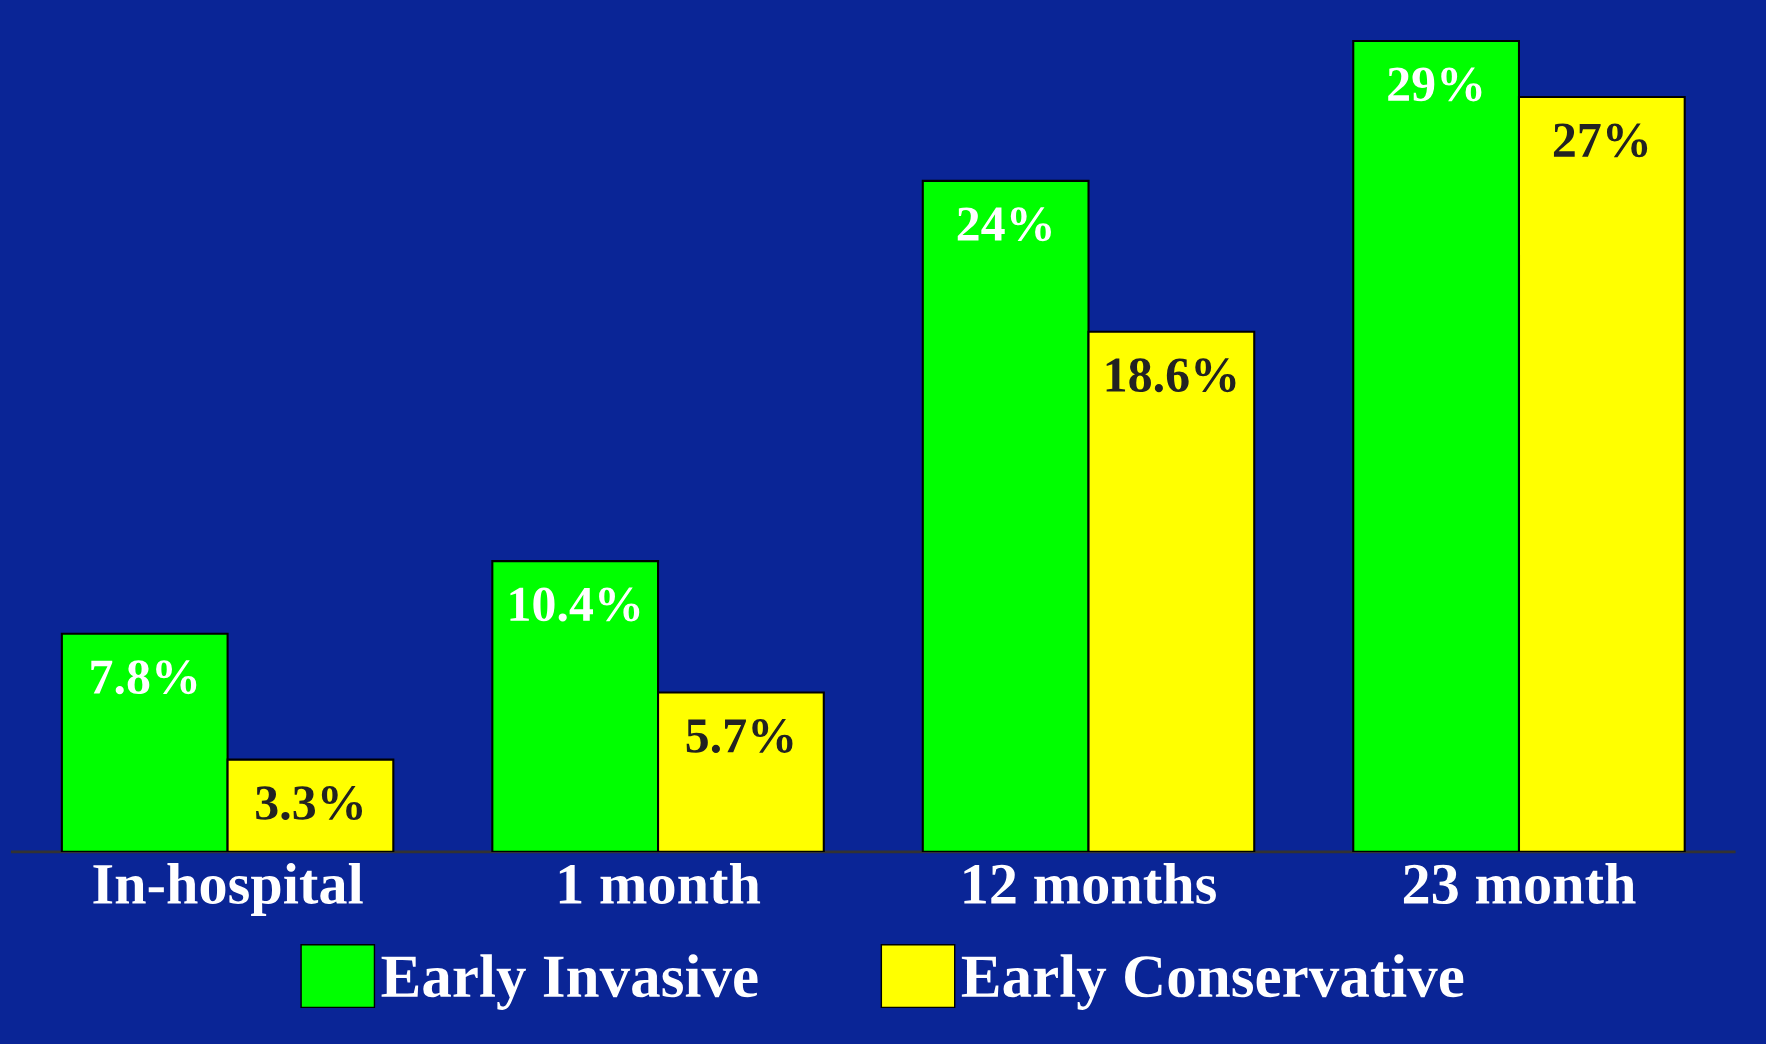  Describe the element at coordinates (228, 889) in the screenshot. I see `x-tick-label: In-hospital` at that location.